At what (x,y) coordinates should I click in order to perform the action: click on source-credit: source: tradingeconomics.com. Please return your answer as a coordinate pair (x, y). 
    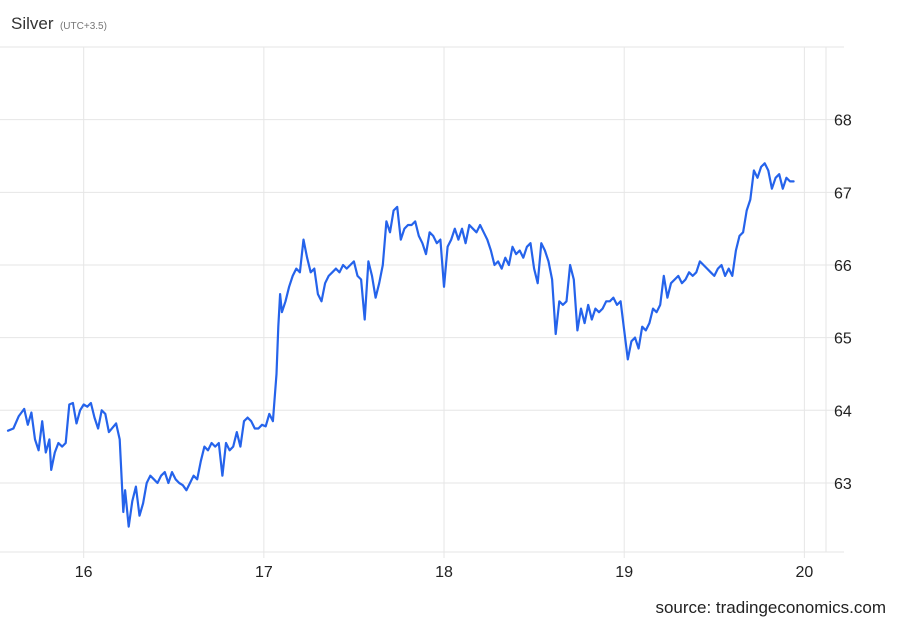
    Looking at the image, I should click on (770, 607).